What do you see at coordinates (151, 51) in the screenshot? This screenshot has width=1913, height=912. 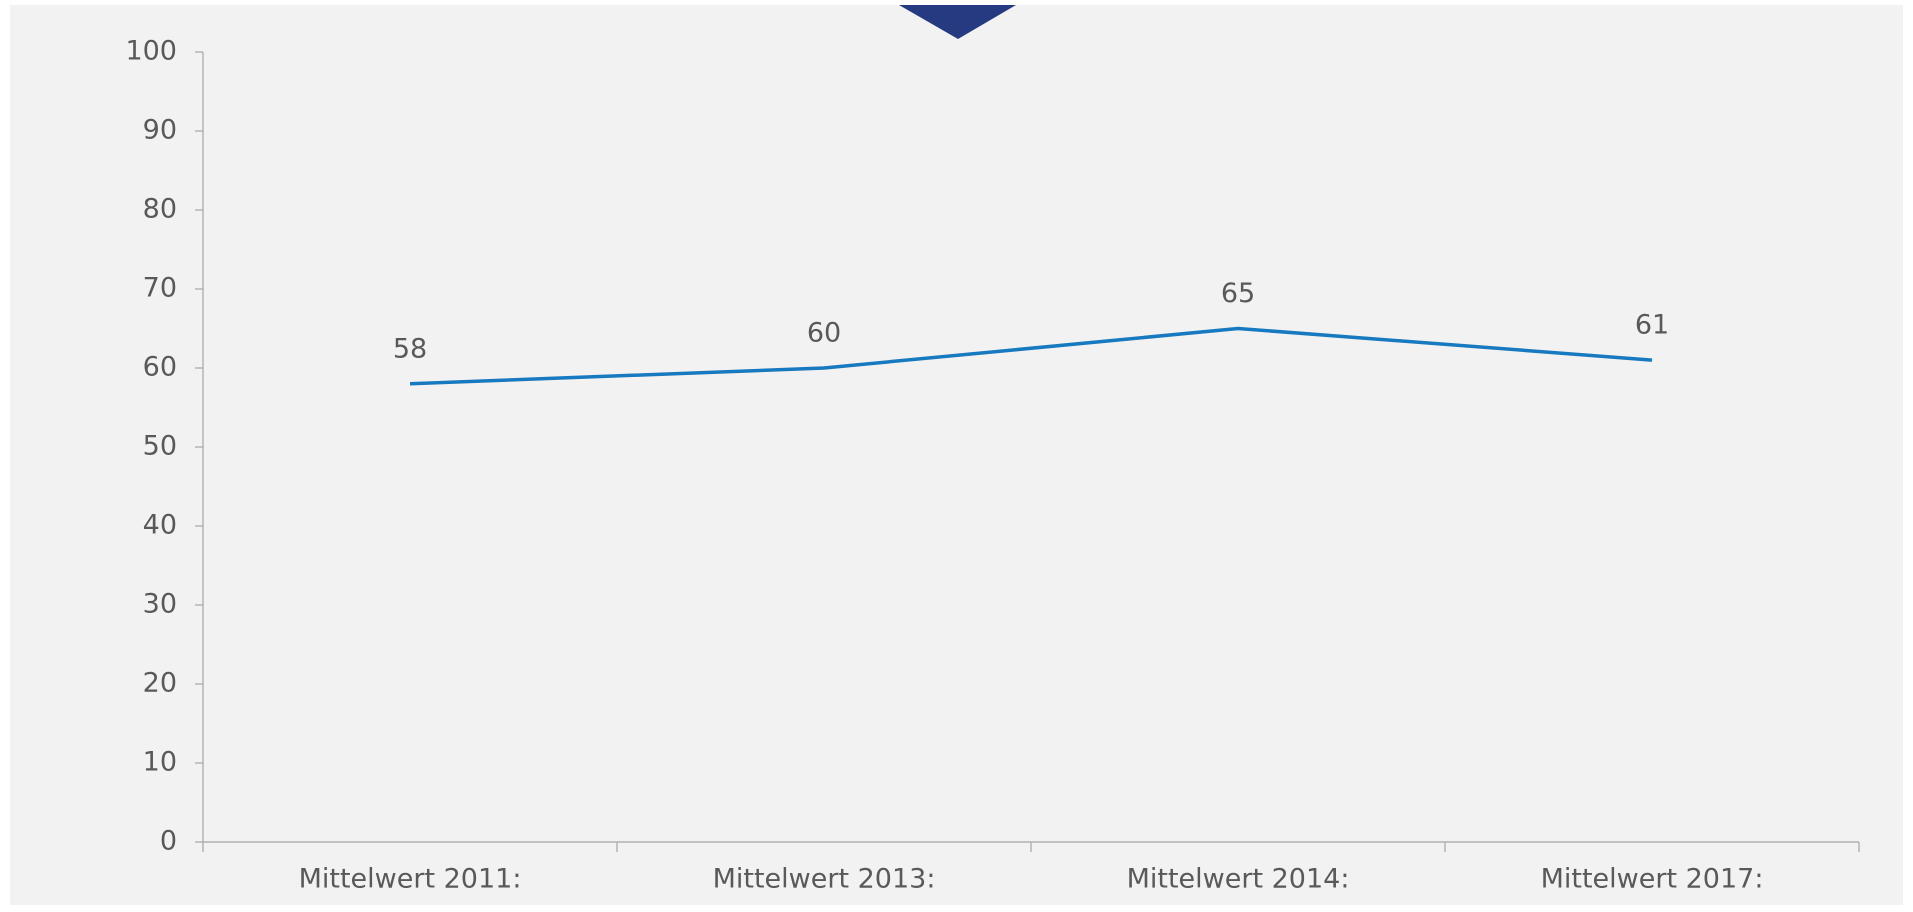 I see `y-tick-label: 100` at bounding box center [151, 51].